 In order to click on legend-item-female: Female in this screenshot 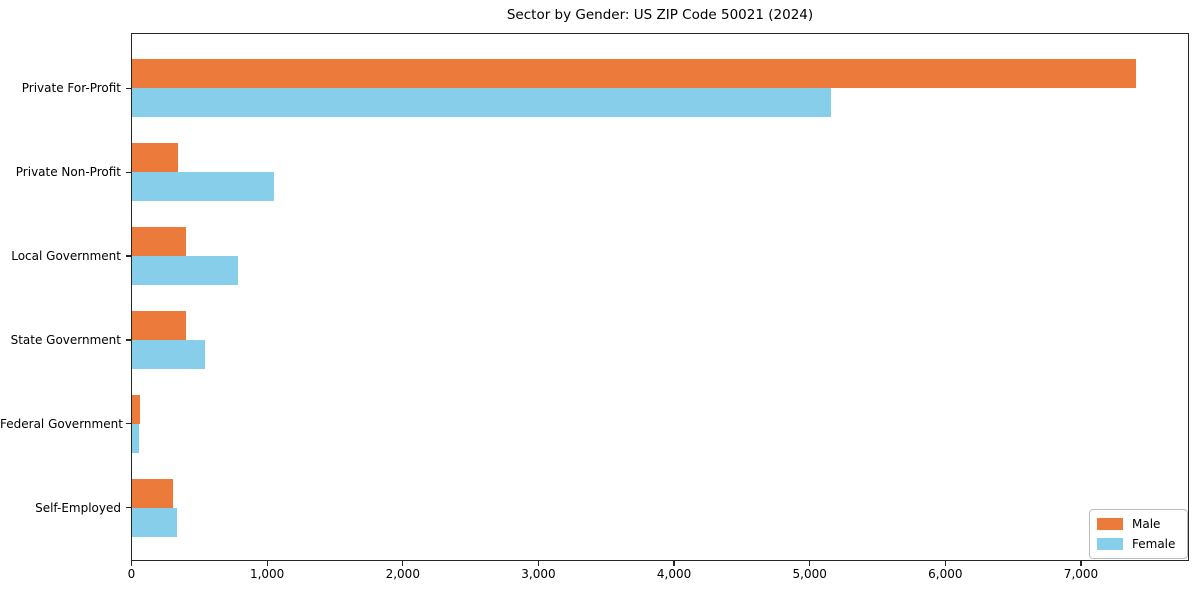, I will do `click(1136, 544)`.